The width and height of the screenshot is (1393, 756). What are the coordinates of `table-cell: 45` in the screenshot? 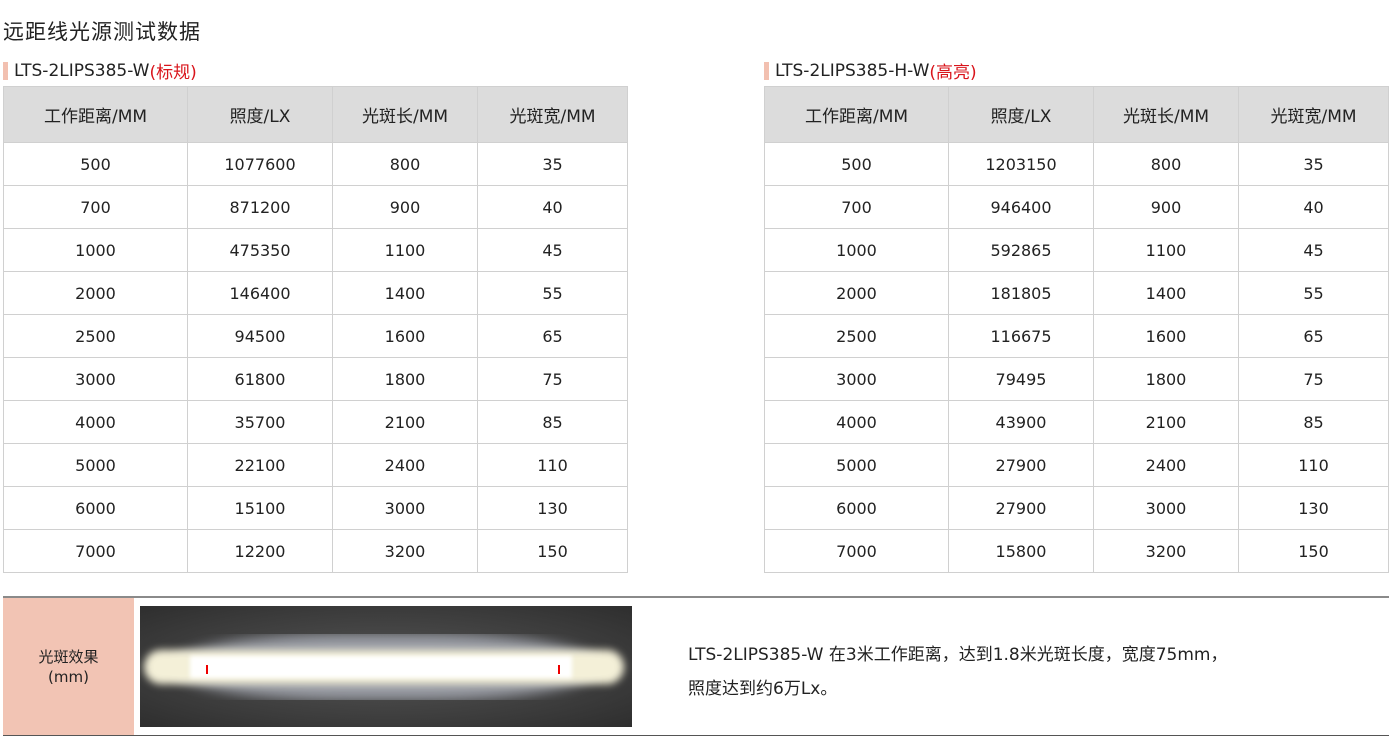 It's located at (1313, 250).